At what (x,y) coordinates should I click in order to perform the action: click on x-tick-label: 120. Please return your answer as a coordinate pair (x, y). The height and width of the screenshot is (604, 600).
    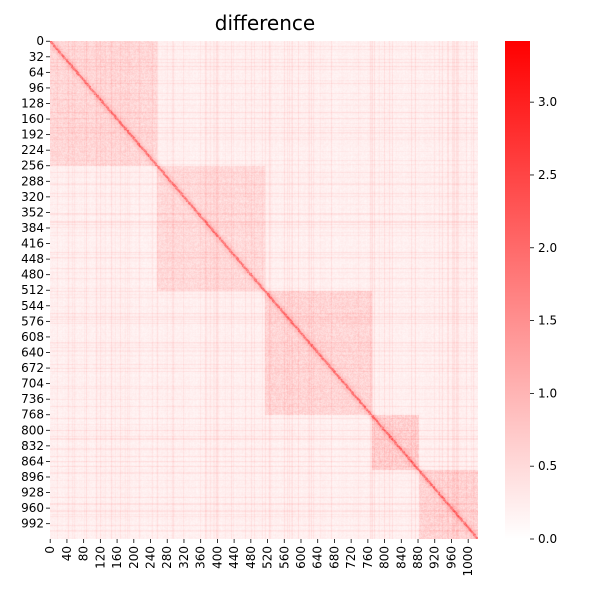
    Looking at the image, I should click on (100, 557).